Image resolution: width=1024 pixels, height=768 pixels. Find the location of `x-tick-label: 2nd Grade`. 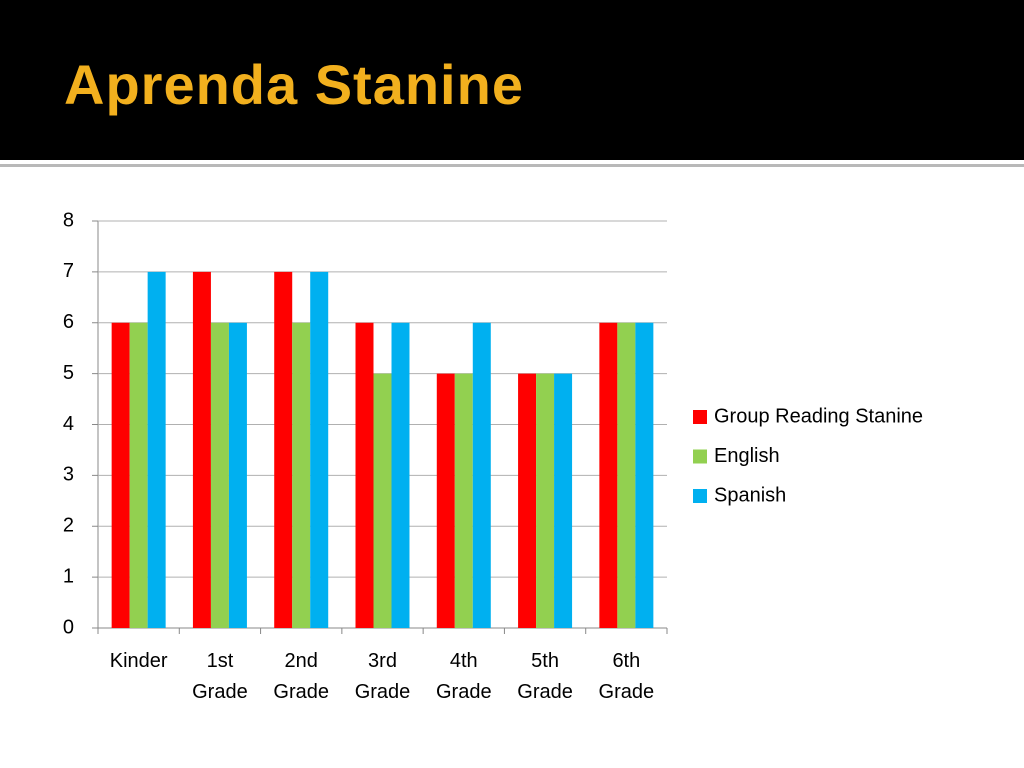

x-tick-label: 2nd Grade is located at coordinates (301, 676).